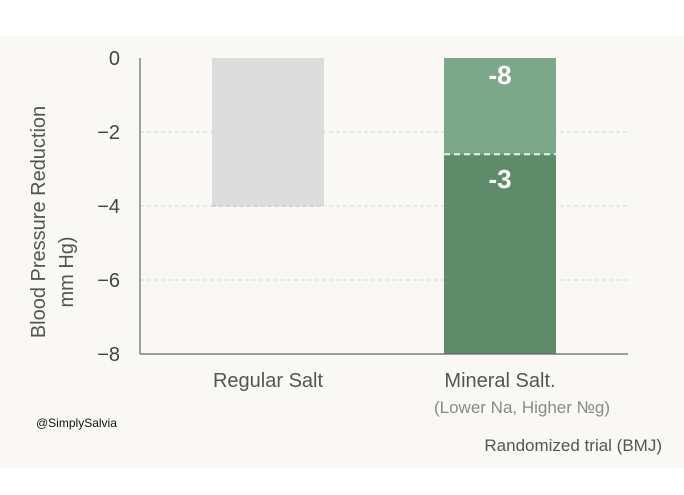 The image size is (684, 495). What do you see at coordinates (573, 445) in the screenshot?
I see `source-note: Randomized trial (BMJ)` at bounding box center [573, 445].